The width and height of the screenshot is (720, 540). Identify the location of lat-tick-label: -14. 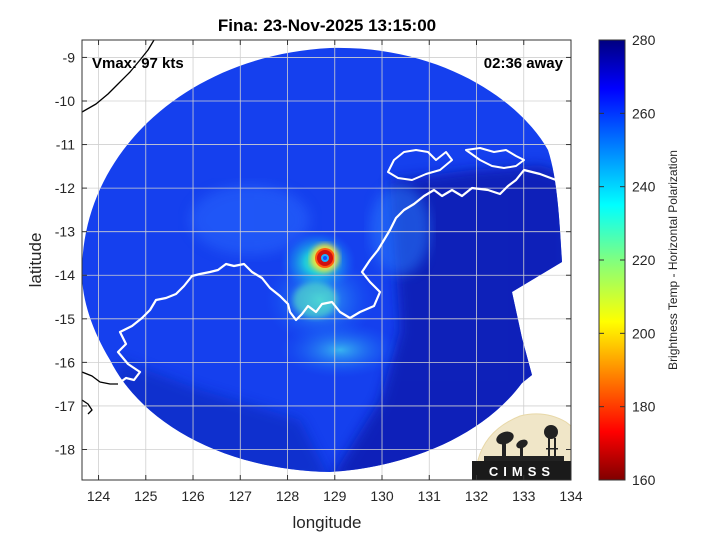
(65, 275).